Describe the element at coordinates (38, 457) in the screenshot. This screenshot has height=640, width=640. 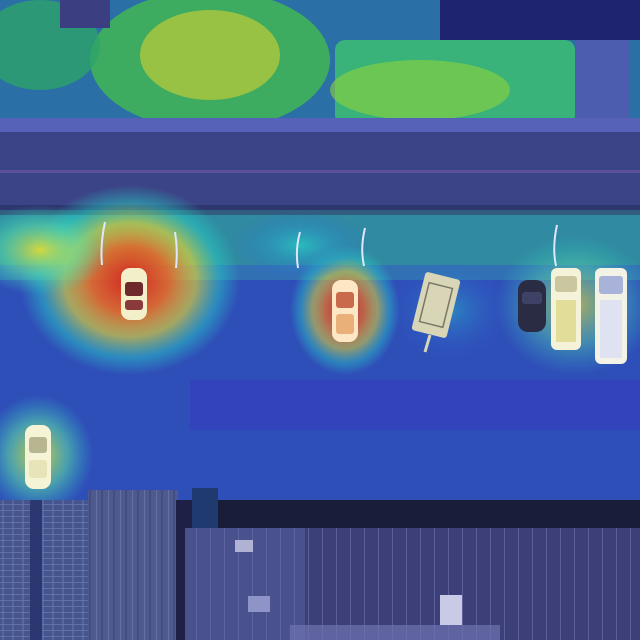
I see `vehicle-bottom-car` at that location.